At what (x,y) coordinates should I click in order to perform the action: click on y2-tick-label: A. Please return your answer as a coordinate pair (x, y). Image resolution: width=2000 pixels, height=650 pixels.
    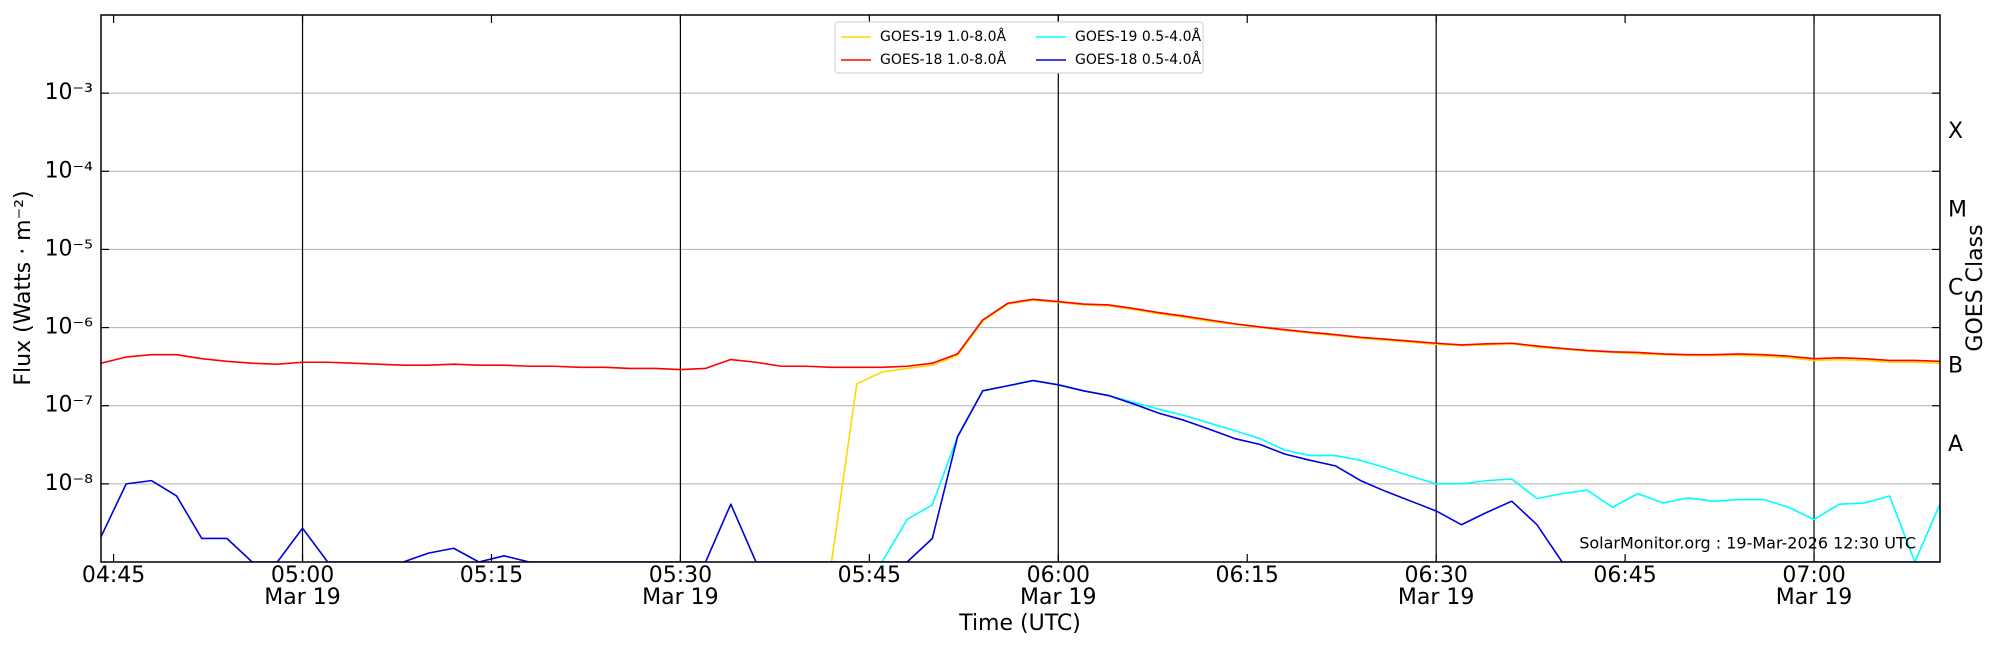
    Looking at the image, I should click on (1955, 444).